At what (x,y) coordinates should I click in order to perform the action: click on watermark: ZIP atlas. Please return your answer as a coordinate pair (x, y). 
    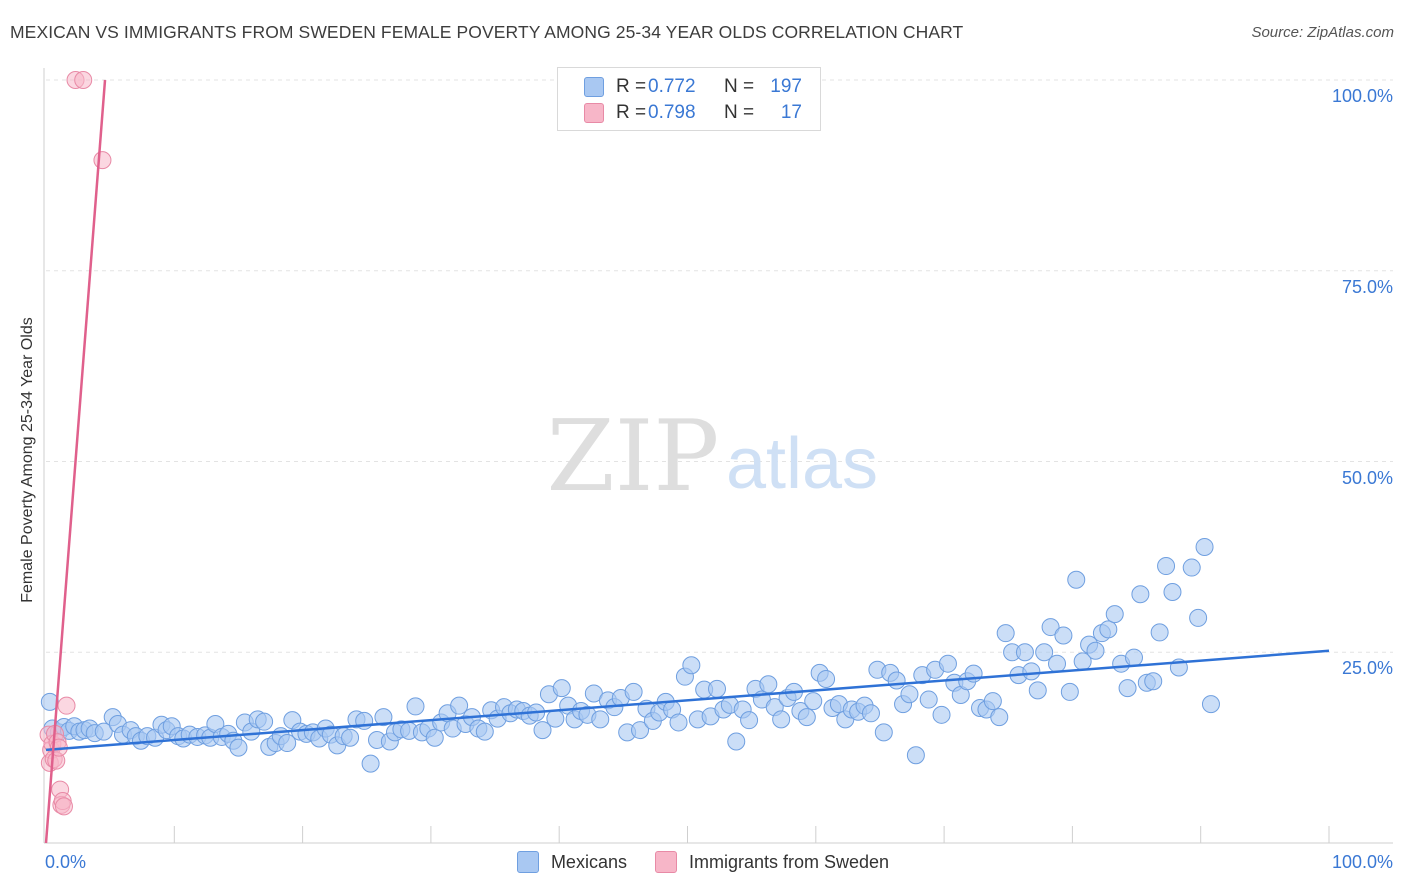
    Looking at the image, I should click on (712, 457).